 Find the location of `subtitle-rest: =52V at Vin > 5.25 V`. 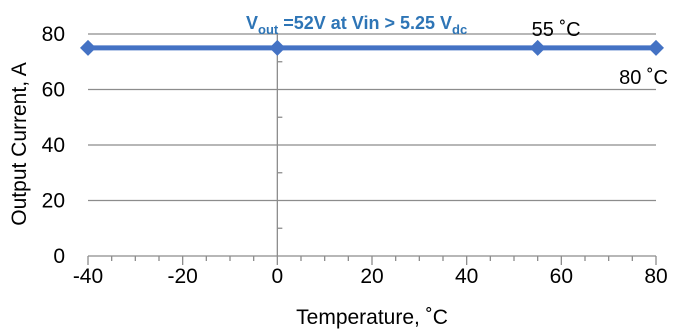

subtitle-rest: =52V at Vin > 5.25 V is located at coordinates (365, 23).